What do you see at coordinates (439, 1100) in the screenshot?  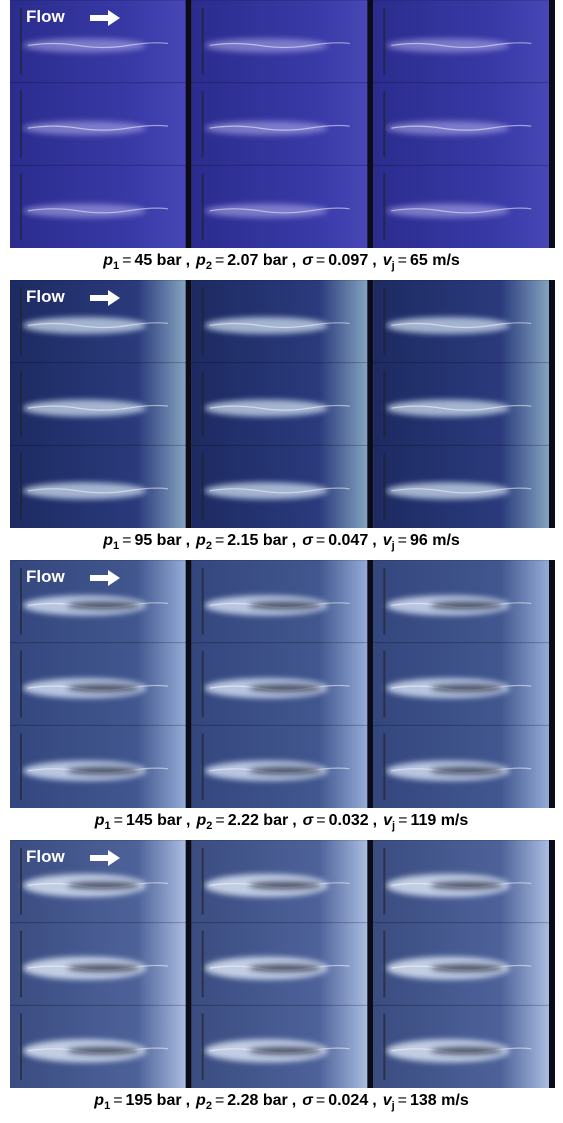 I see `value: 138 m/s` at bounding box center [439, 1100].